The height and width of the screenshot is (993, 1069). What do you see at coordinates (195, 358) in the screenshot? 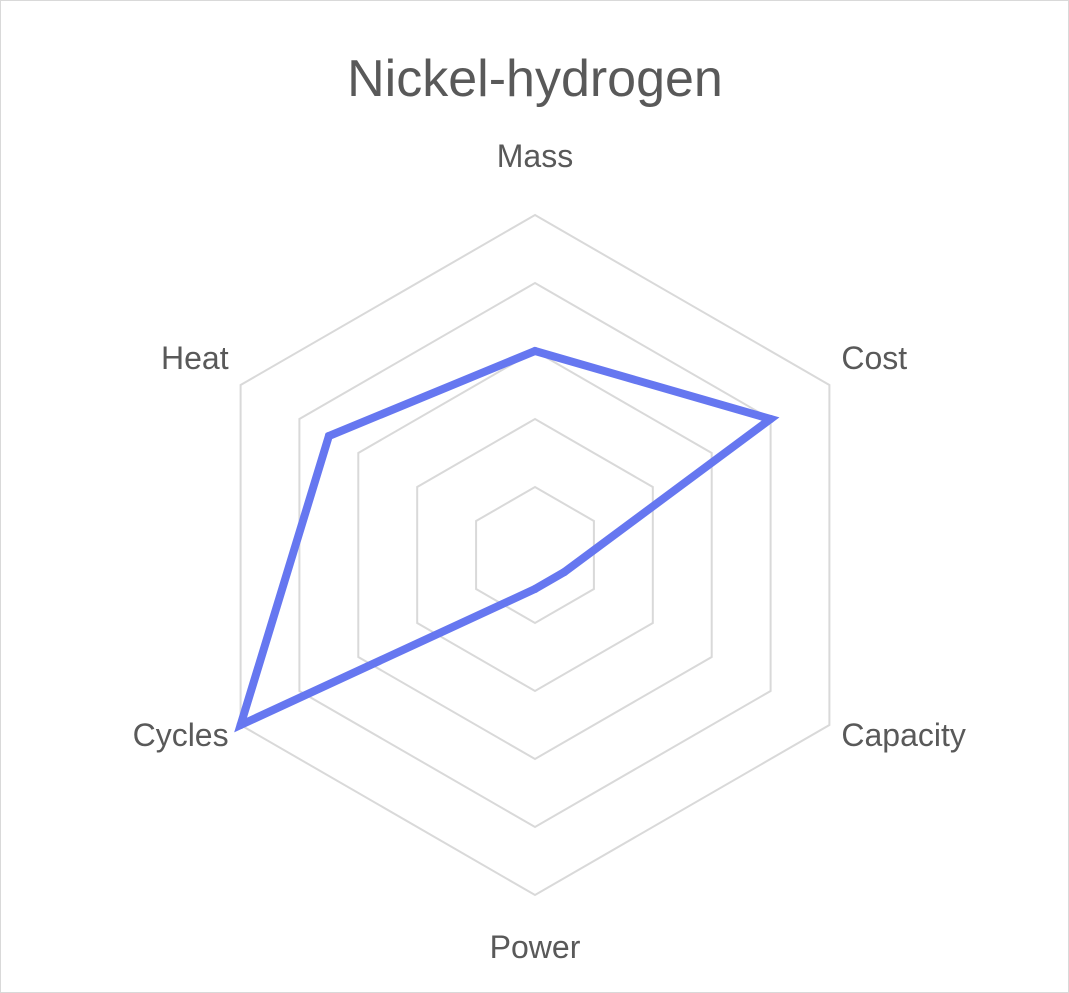
I see `axis-label-heat: Heat` at bounding box center [195, 358].